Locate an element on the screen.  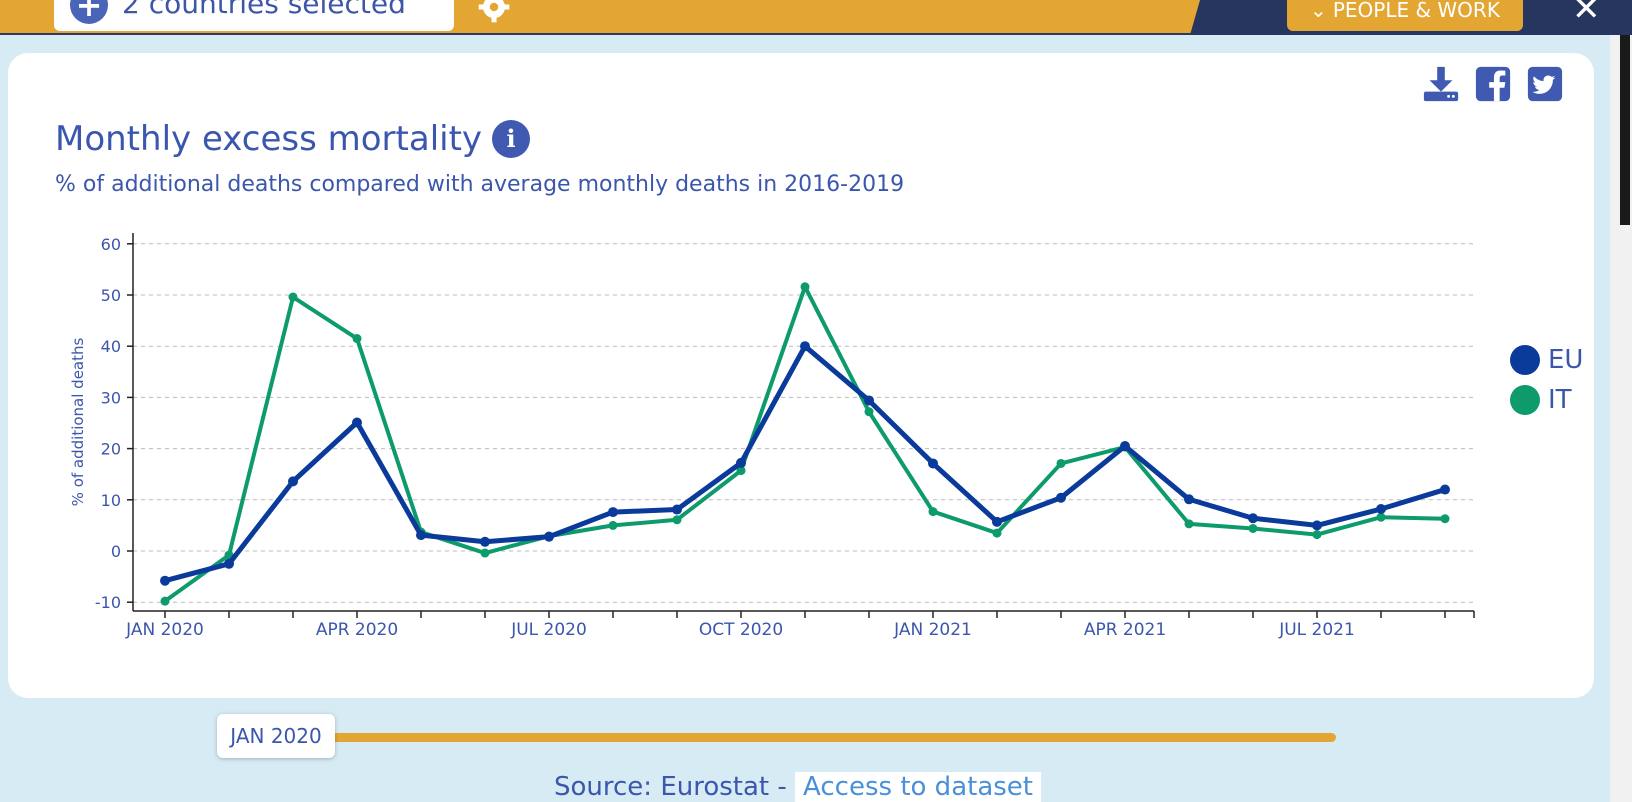
country-selector-label: 2 countries selected is located at coordinates (264, 10).